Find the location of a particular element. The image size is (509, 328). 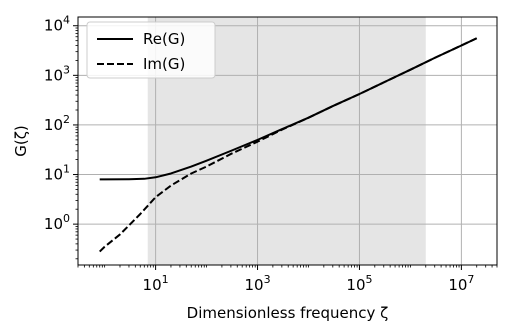

legend: Re(G) Im(G) is located at coordinates (151, 50).